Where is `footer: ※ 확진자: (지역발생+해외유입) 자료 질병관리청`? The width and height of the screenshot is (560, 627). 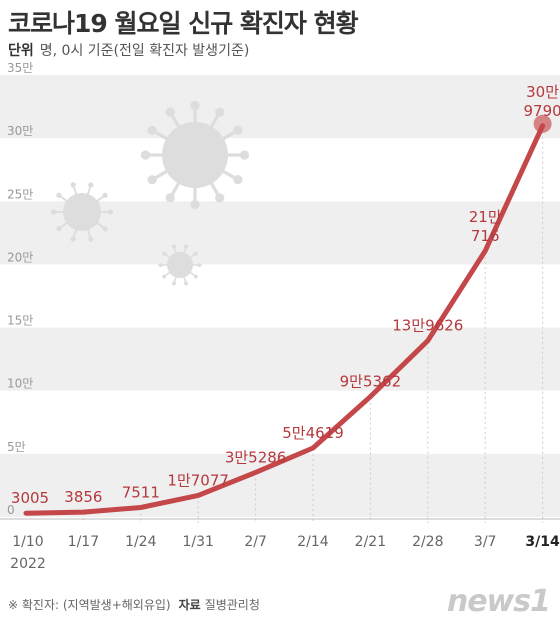
footer: ※ 확진자: (지역발생+해외유입) 자료 질병관리청 is located at coordinates (134, 604).